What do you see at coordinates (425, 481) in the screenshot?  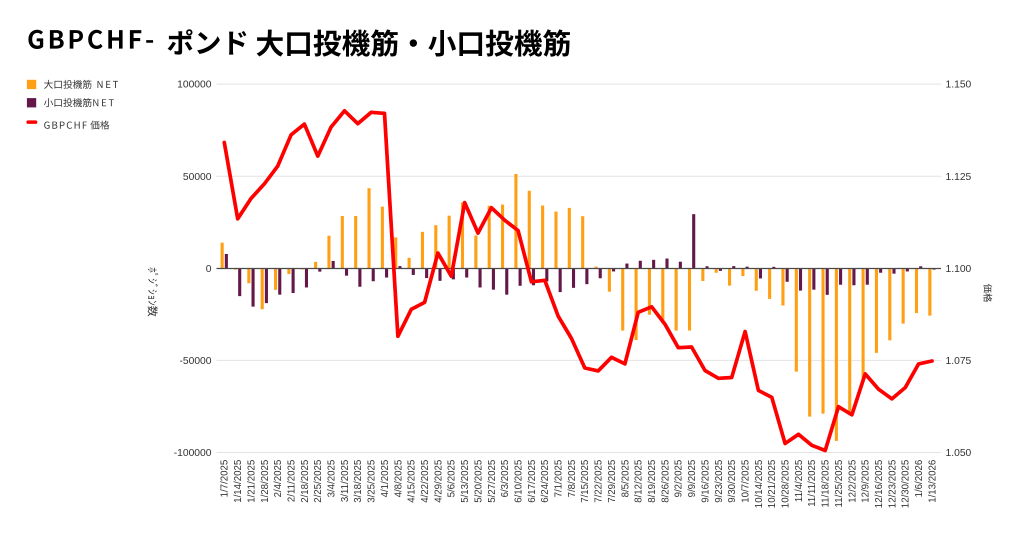 I see `svg-text: 4/22/2025` at bounding box center [425, 481].